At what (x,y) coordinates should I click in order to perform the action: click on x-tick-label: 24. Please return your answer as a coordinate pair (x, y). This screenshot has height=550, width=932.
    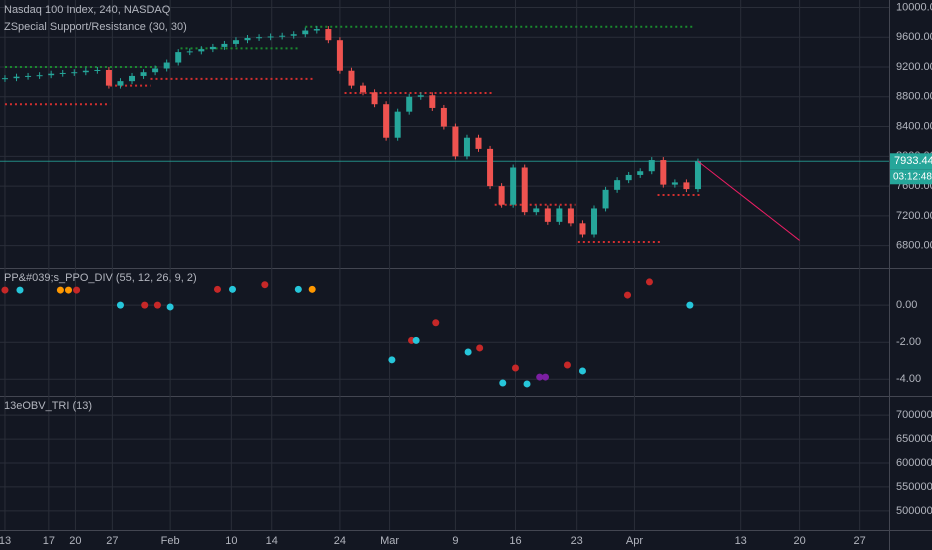
    Looking at the image, I should click on (340, 541).